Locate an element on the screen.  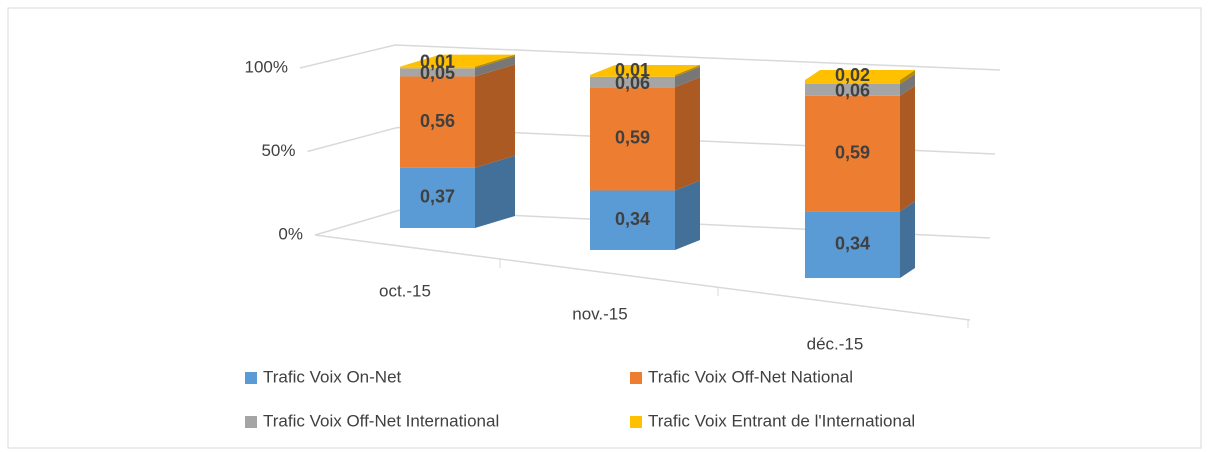
data-label: 0,37 is located at coordinates (437, 197).